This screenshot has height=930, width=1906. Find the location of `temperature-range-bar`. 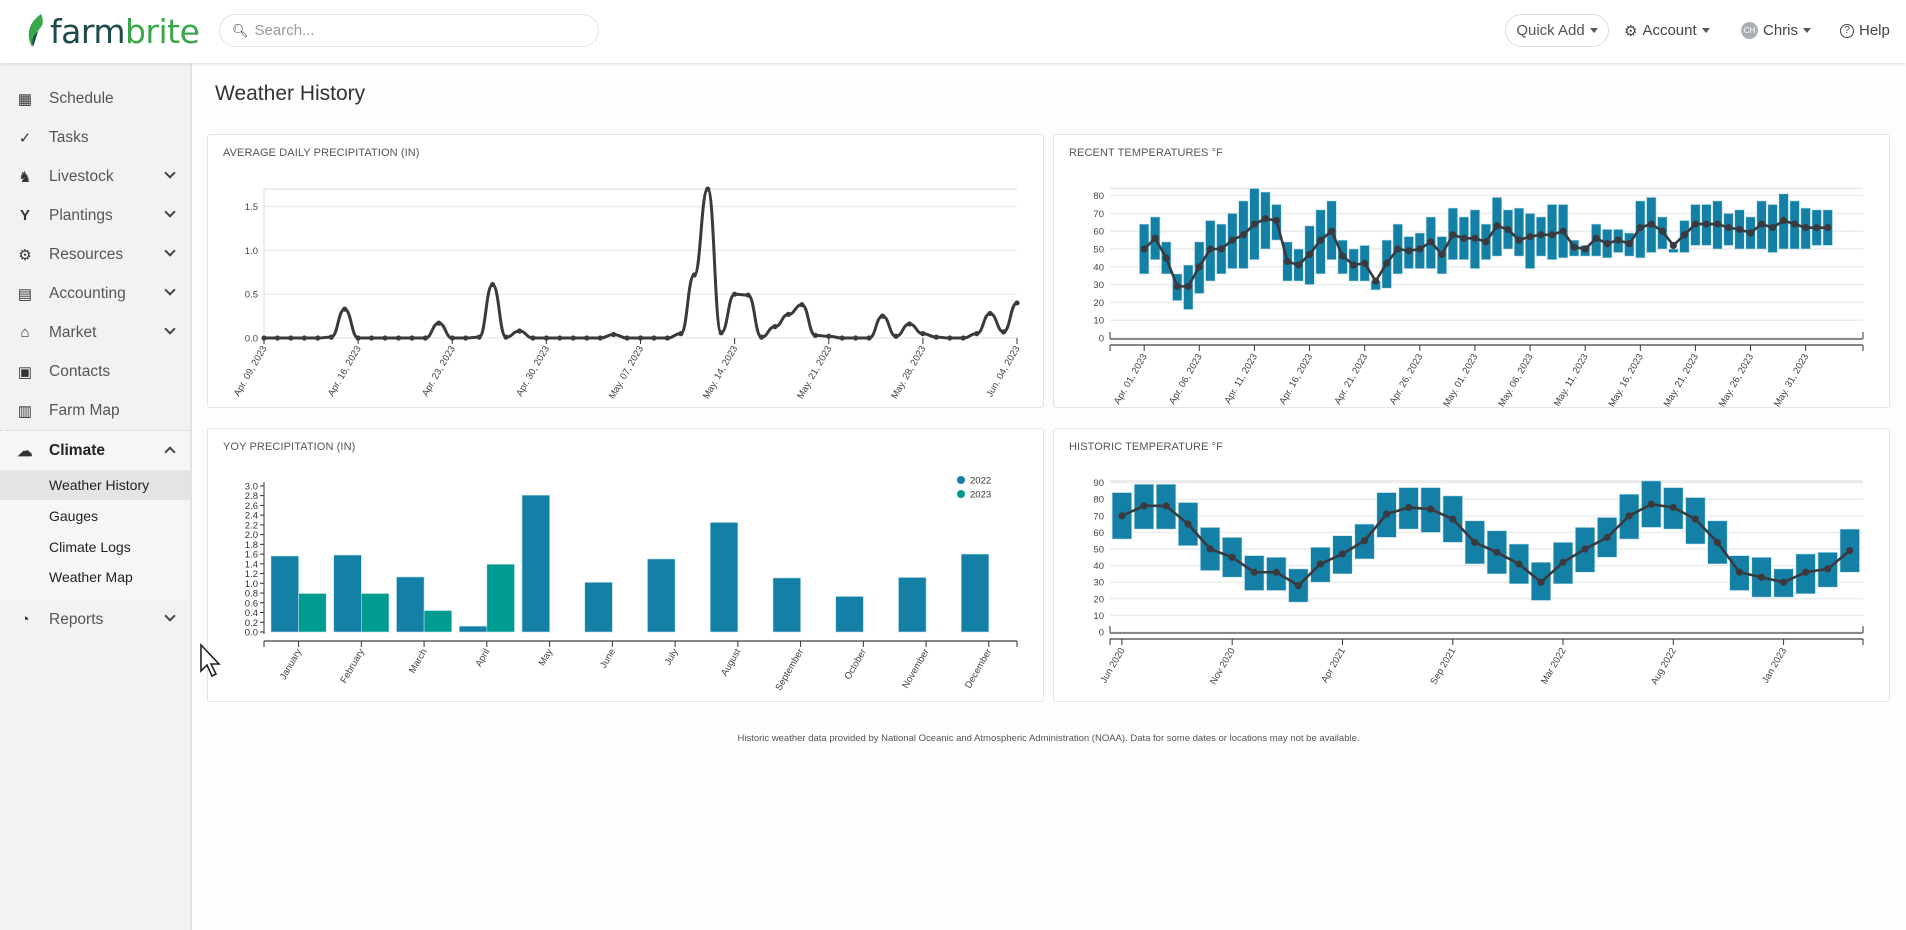

temperature-range-bar is located at coordinates (1519, 232).